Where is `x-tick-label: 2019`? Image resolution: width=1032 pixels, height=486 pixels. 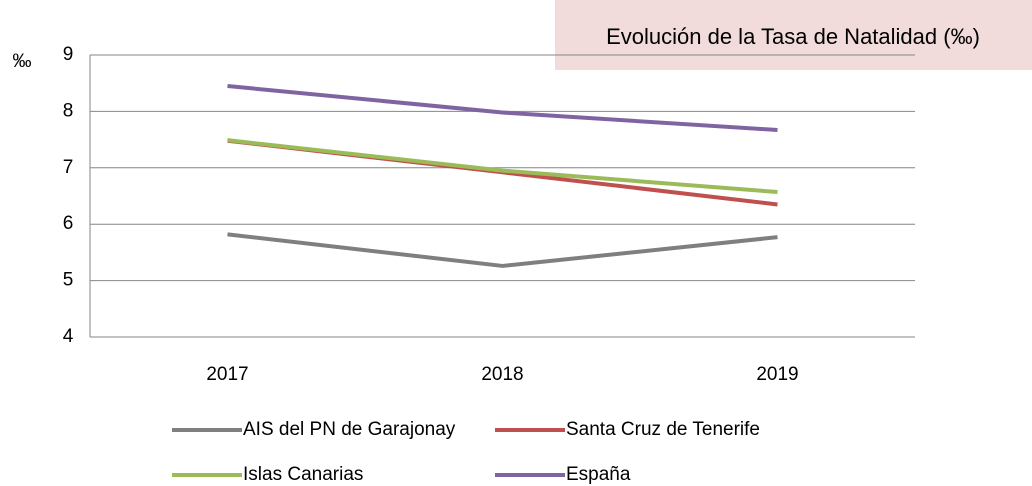 x-tick-label: 2019 is located at coordinates (777, 374).